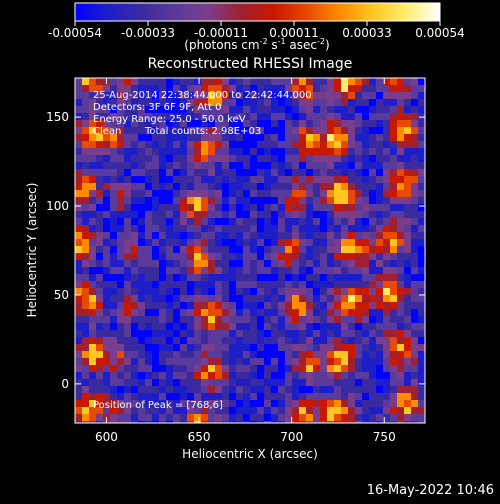  Describe the element at coordinates (75, 33) in the screenshot. I see `colorbar-tick-label: -0.00054` at that location.